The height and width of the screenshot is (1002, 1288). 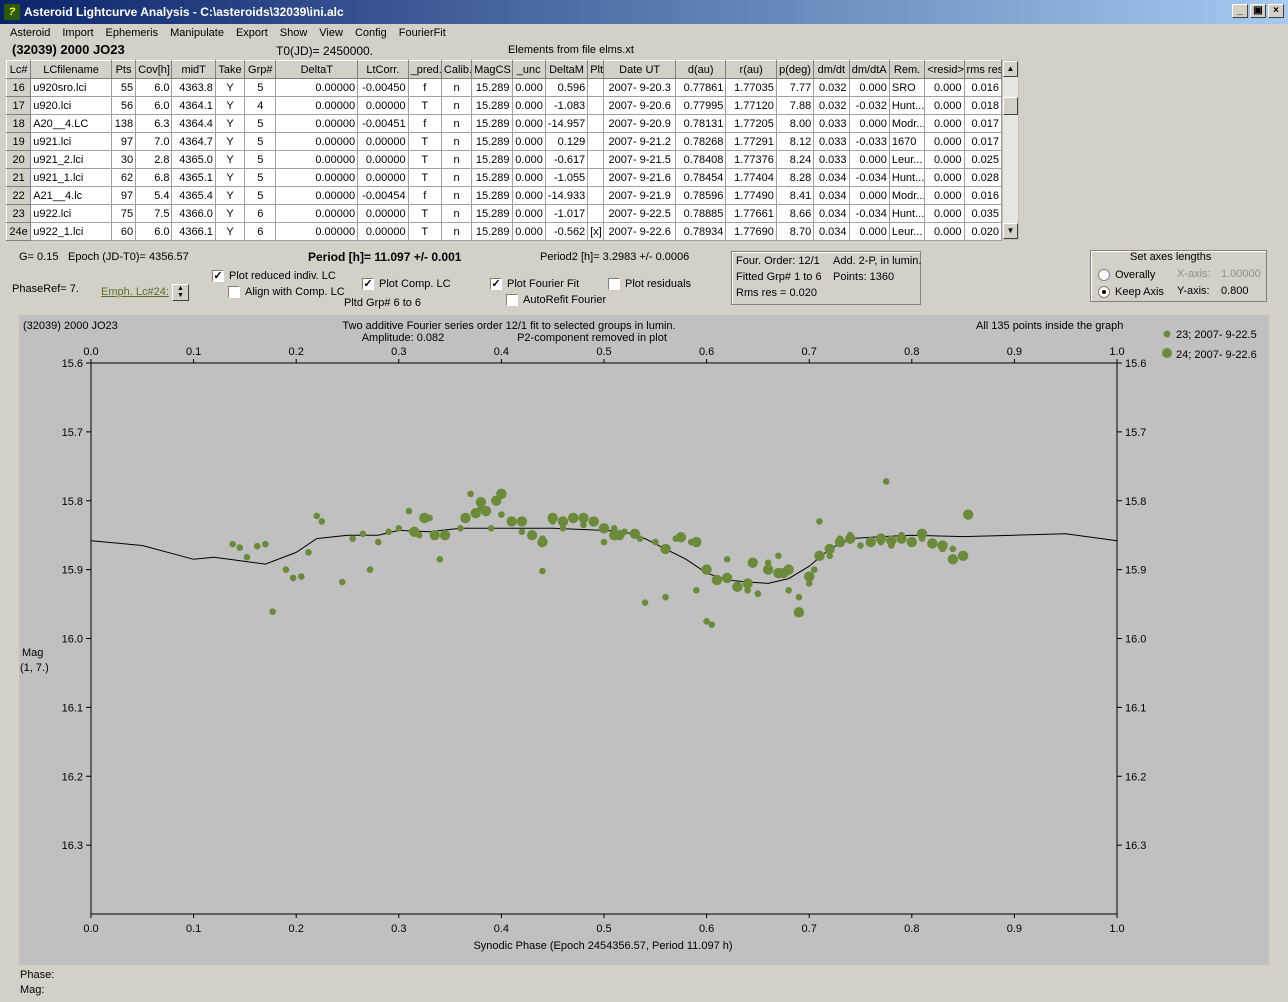 I want to click on menu-show: Show, so click(x=293, y=33).